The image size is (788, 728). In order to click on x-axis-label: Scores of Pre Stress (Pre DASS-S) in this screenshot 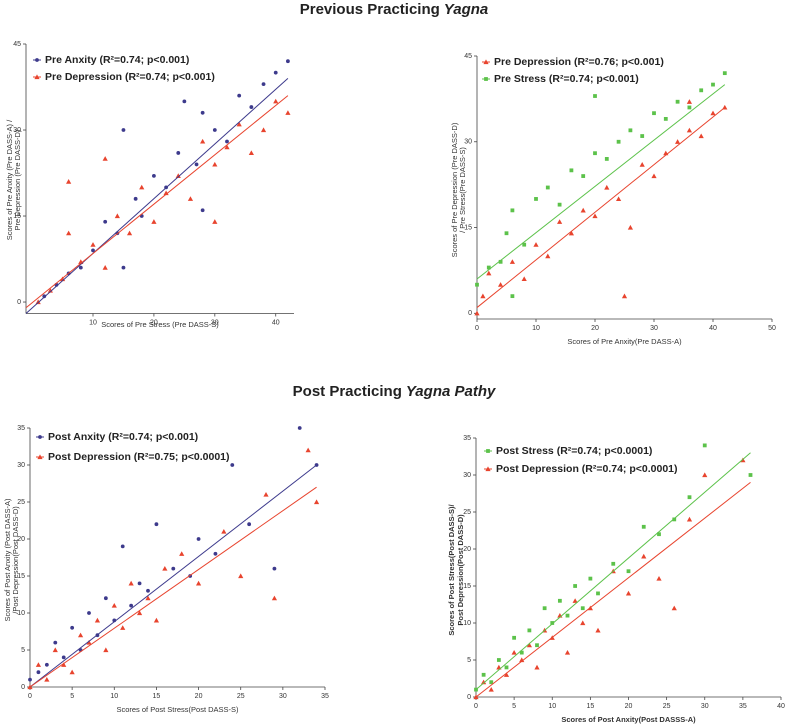, I will do `click(160, 324)`.